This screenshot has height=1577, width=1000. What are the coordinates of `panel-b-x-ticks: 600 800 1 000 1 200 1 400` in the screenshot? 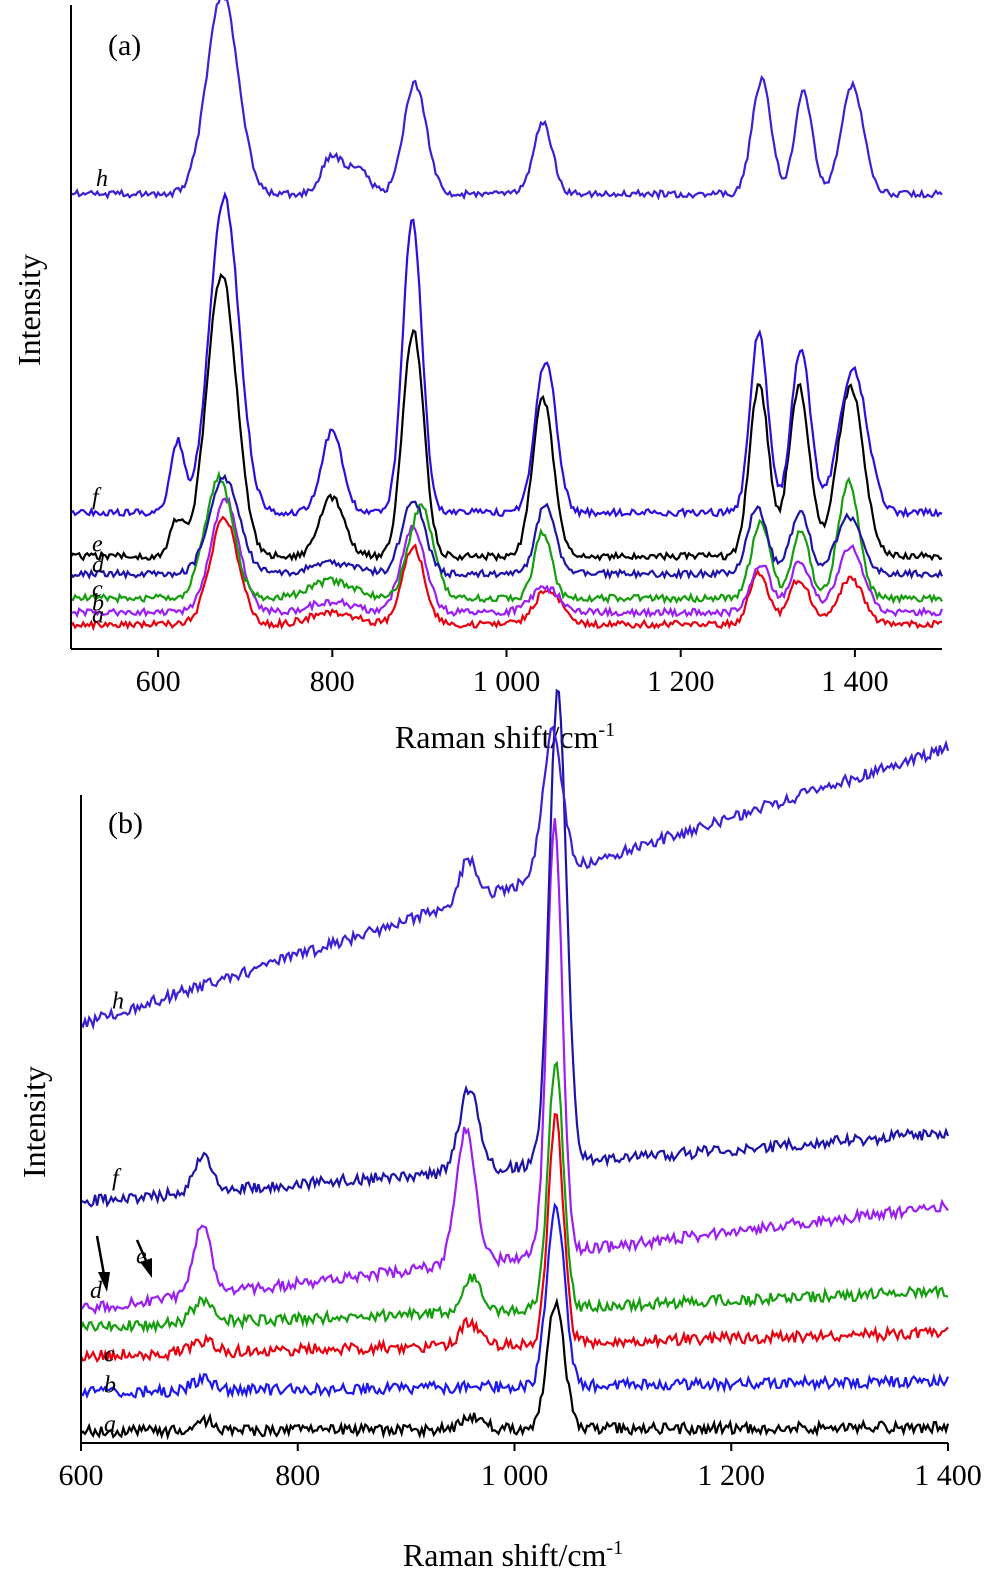 It's located at (520, 1467).